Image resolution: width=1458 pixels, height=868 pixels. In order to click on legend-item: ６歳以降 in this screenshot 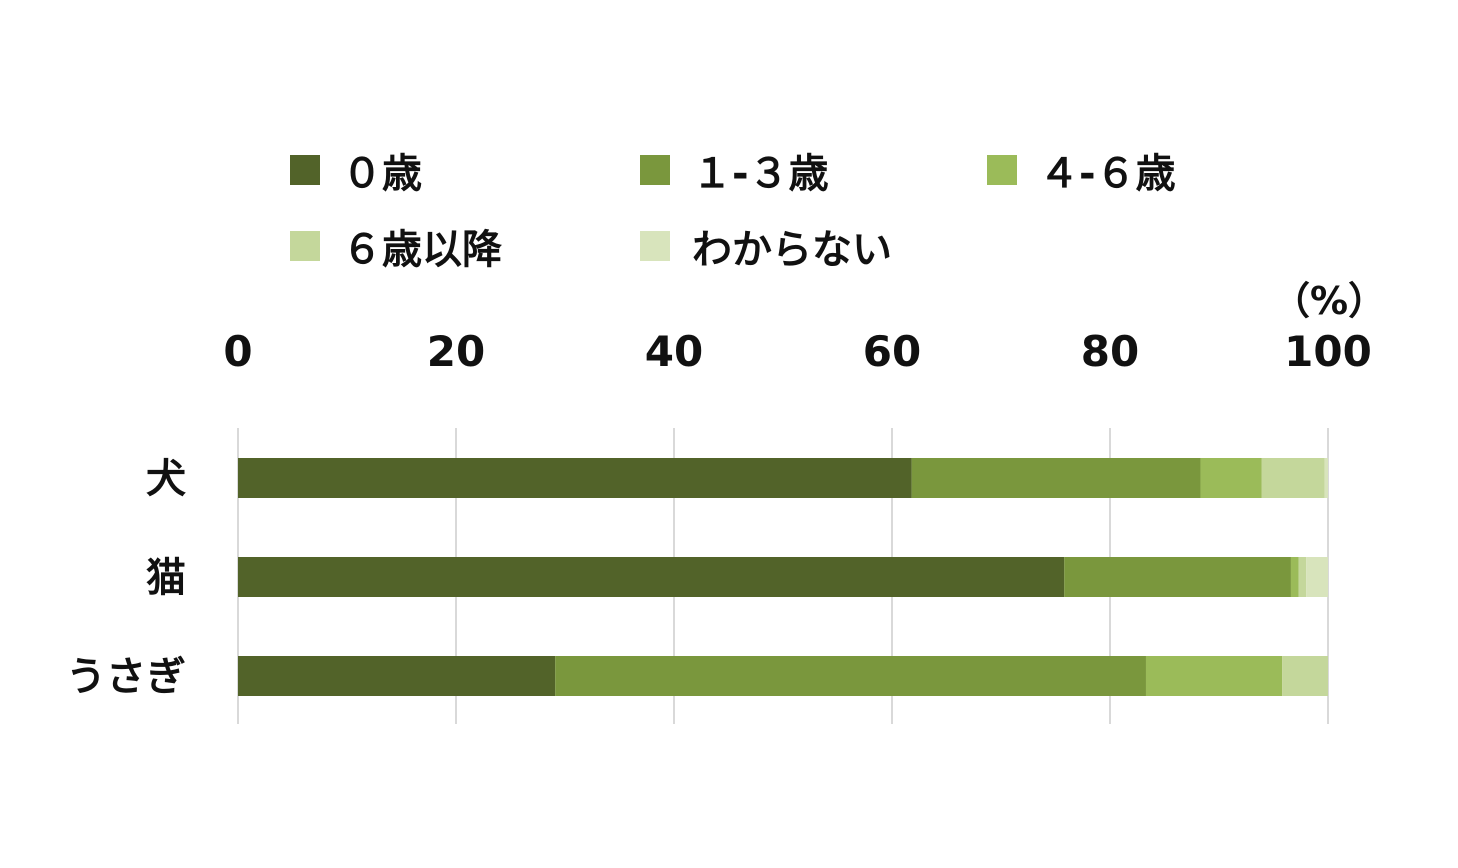, I will do `click(396, 249)`.